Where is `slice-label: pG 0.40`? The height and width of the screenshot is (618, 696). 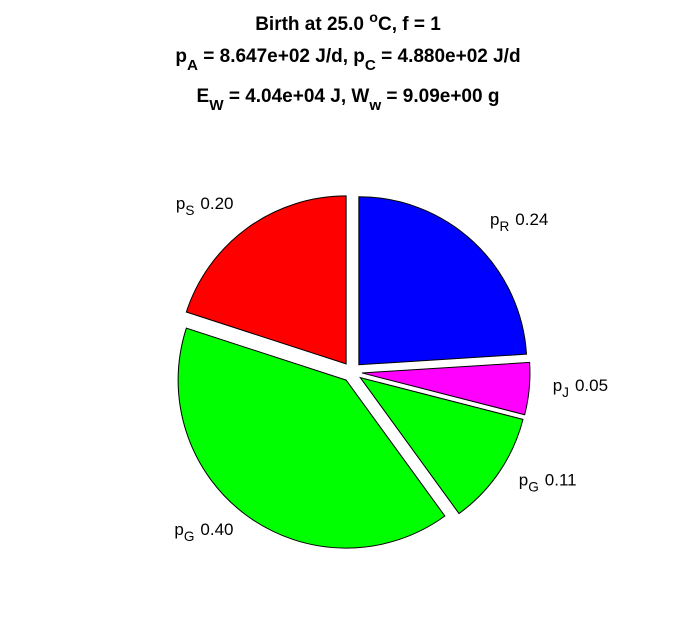
slice-label: pG 0.40 is located at coordinates (203, 532).